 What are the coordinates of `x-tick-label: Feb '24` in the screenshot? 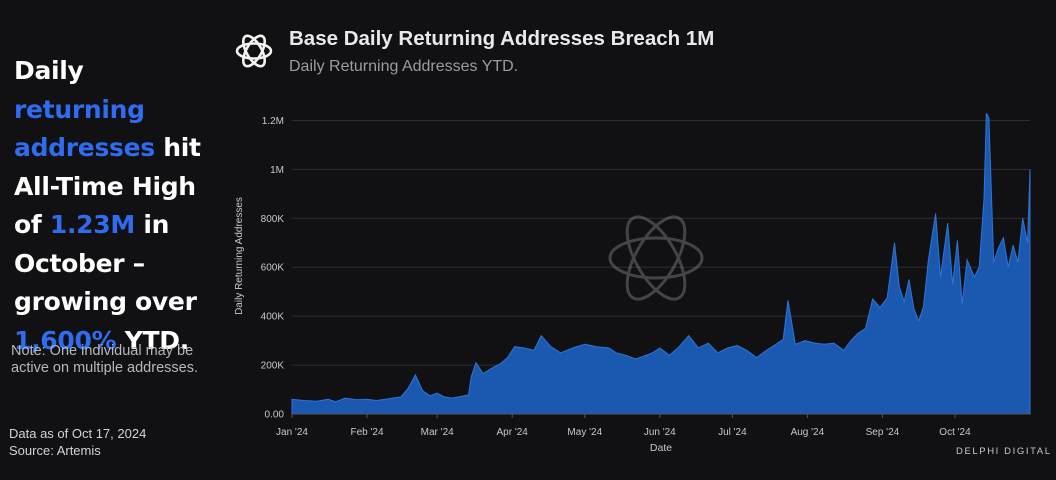 It's located at (366, 432).